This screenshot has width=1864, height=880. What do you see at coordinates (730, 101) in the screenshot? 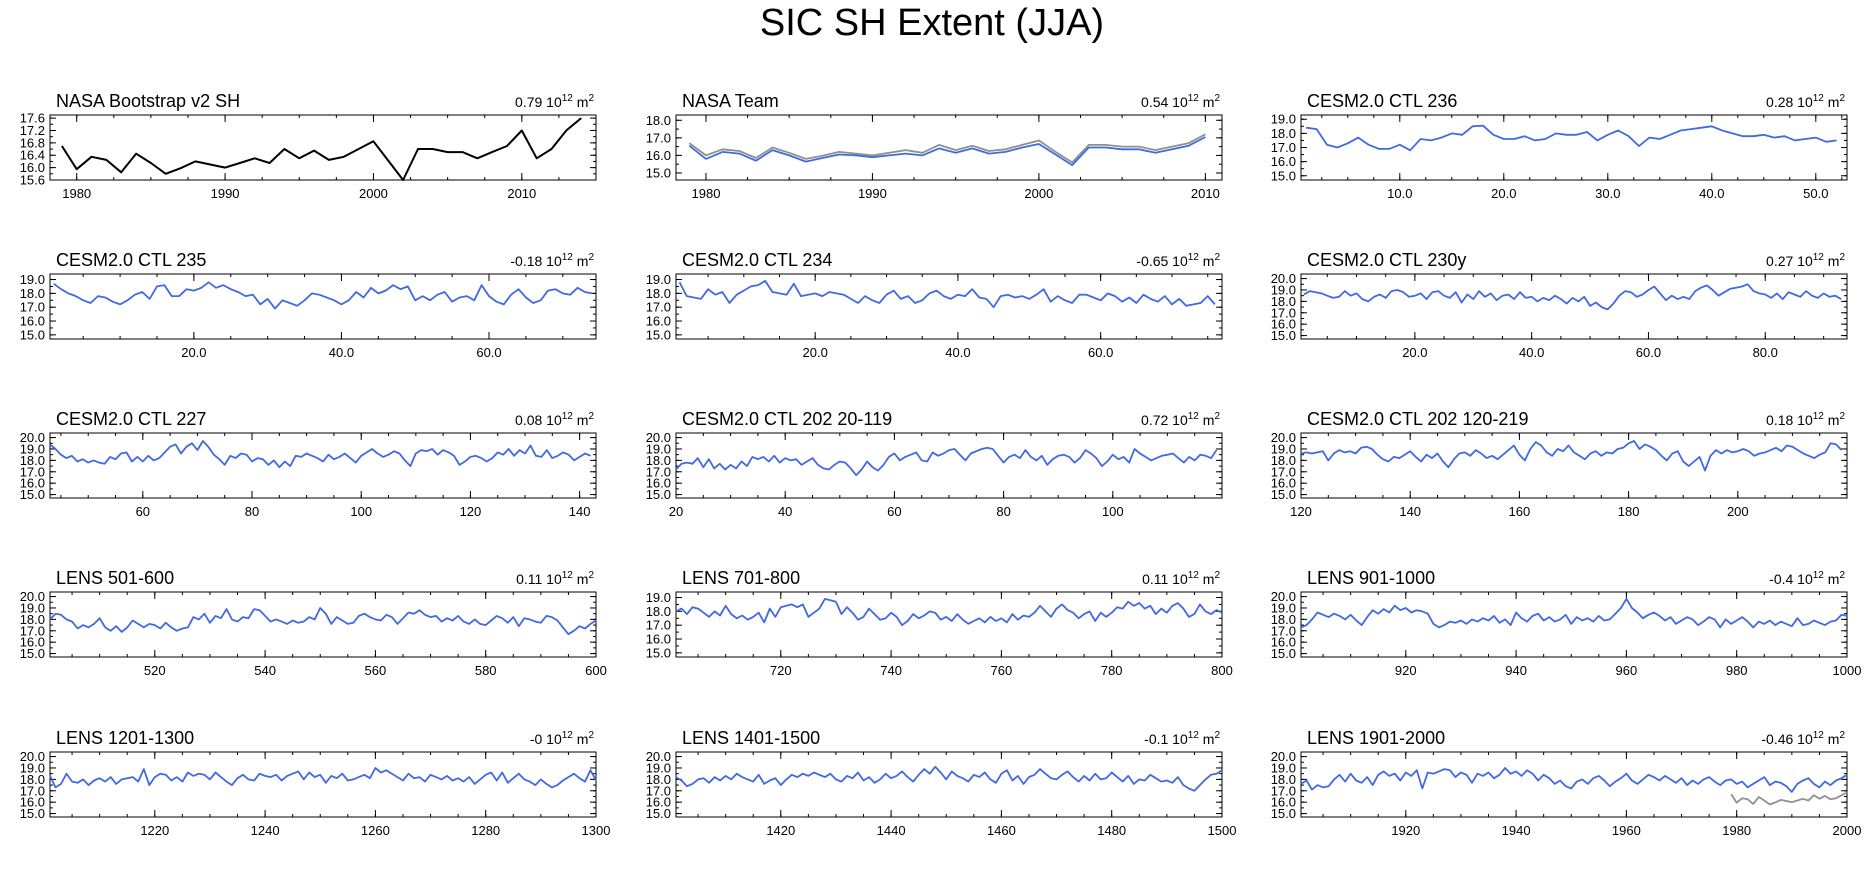
I see `panel-title: NASA Team` at bounding box center [730, 101].